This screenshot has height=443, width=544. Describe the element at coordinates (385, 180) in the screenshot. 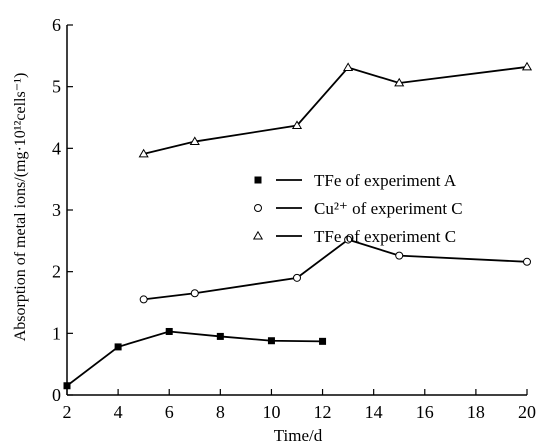

I see `legend-label: TFe of experiment A` at that location.